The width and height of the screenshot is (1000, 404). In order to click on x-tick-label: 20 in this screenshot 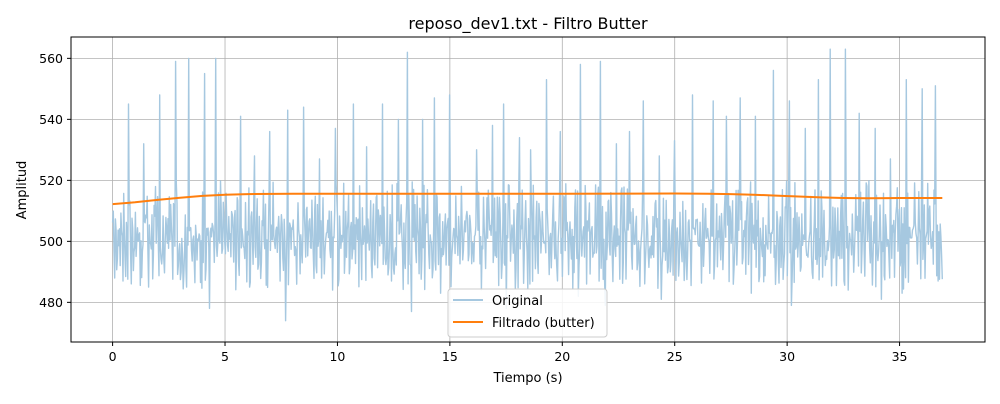, I will do `click(562, 356)`.